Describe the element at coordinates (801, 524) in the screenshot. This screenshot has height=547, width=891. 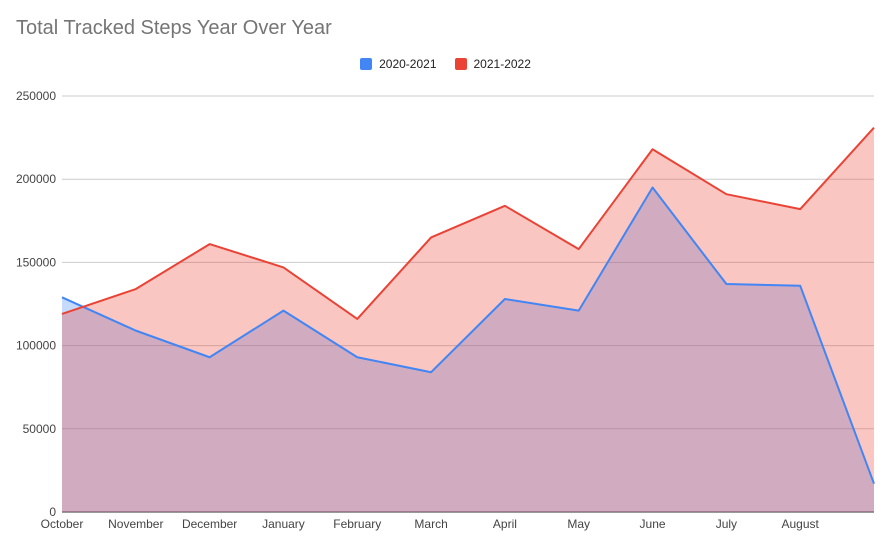
I see `x-tick-label-august: August` at that location.